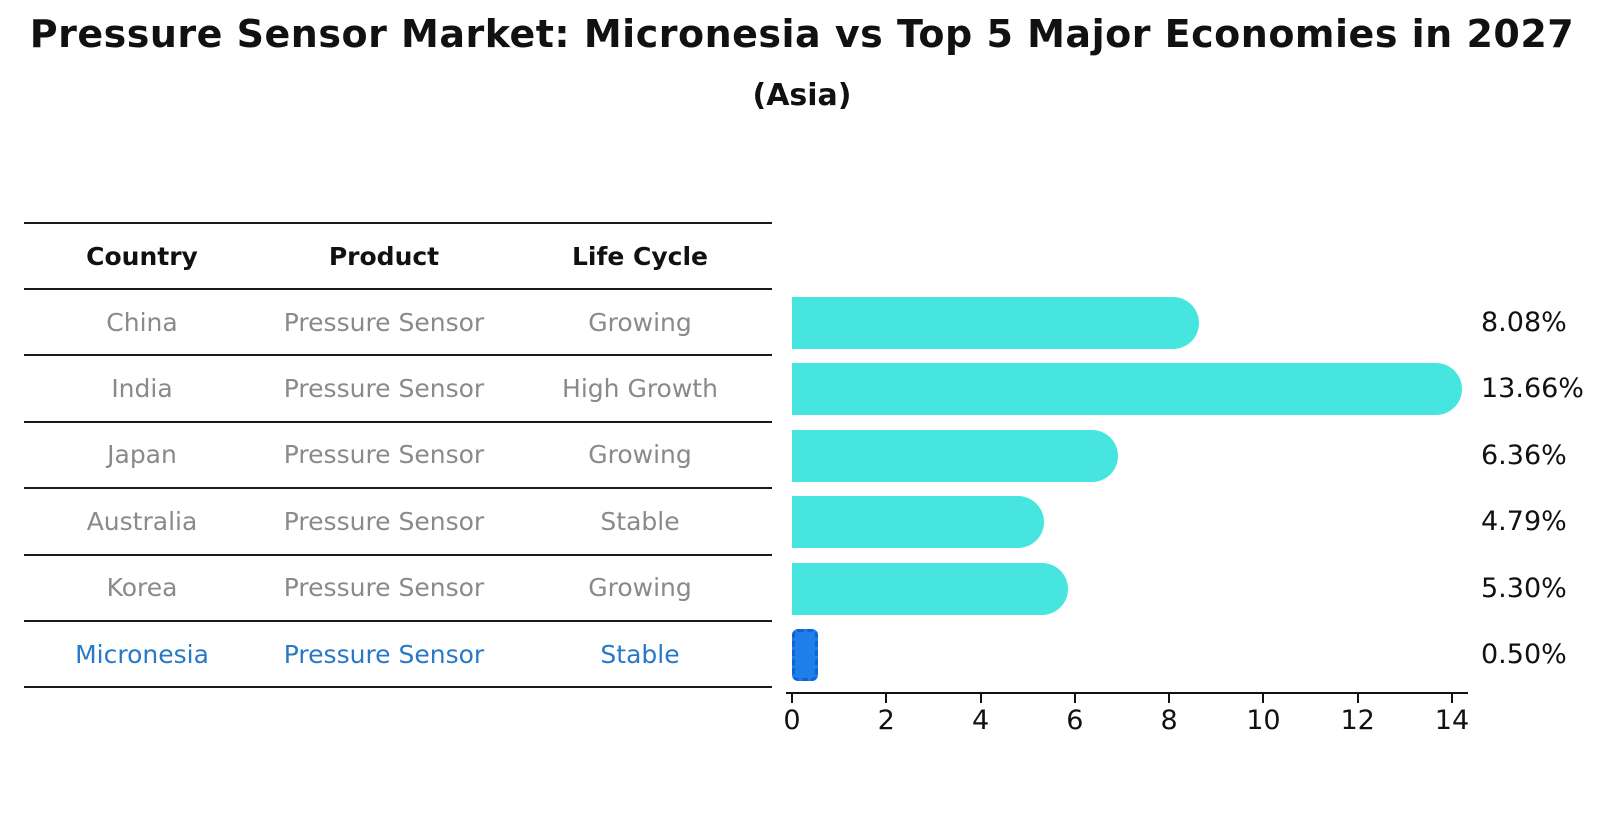 The image size is (1604, 823). I want to click on table-row-china: China Pressure Sensor Growing, so click(398, 323).